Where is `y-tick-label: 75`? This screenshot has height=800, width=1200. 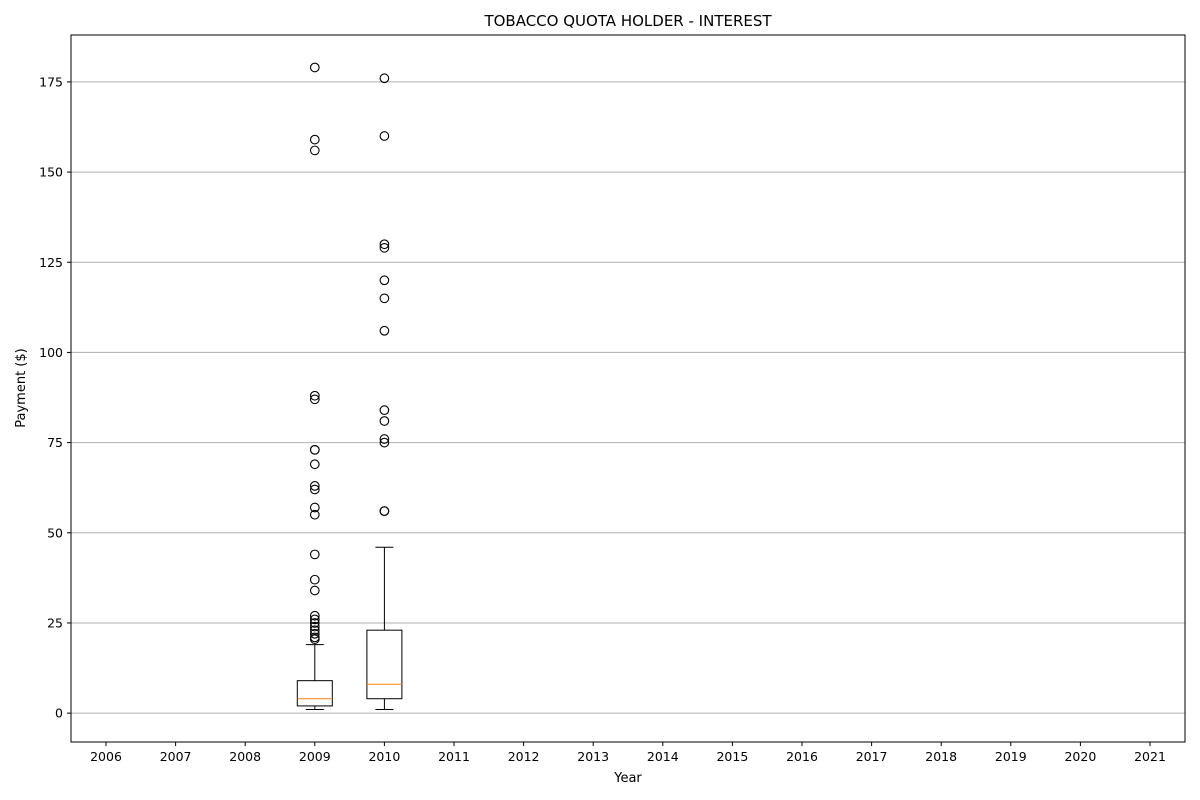
y-tick-label: 75 is located at coordinates (55, 442).